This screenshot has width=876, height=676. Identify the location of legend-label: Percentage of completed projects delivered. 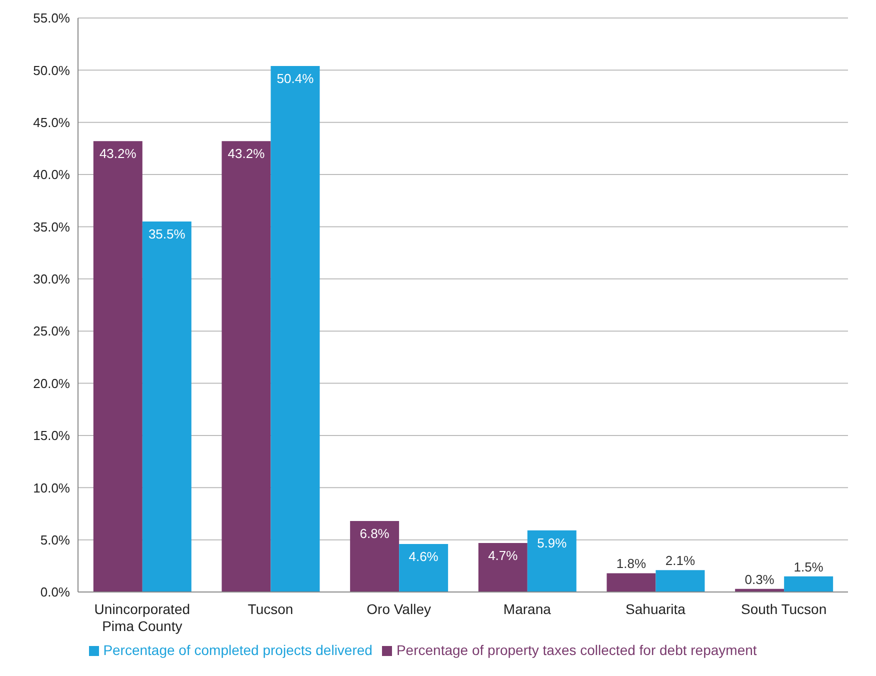
(237, 650).